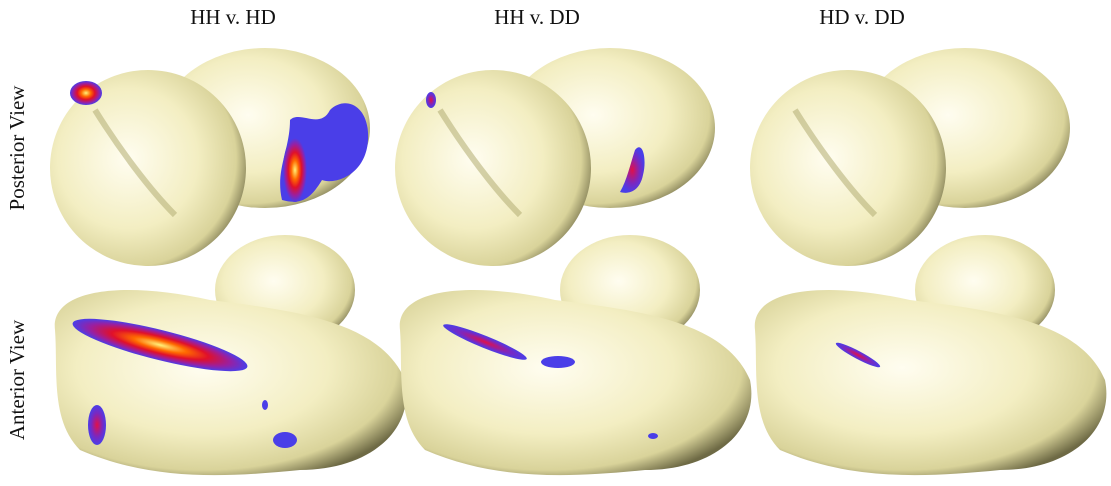 The width and height of the screenshot is (1111, 486). I want to click on row-labels: Posterior View Anterior View, so click(17, 262).